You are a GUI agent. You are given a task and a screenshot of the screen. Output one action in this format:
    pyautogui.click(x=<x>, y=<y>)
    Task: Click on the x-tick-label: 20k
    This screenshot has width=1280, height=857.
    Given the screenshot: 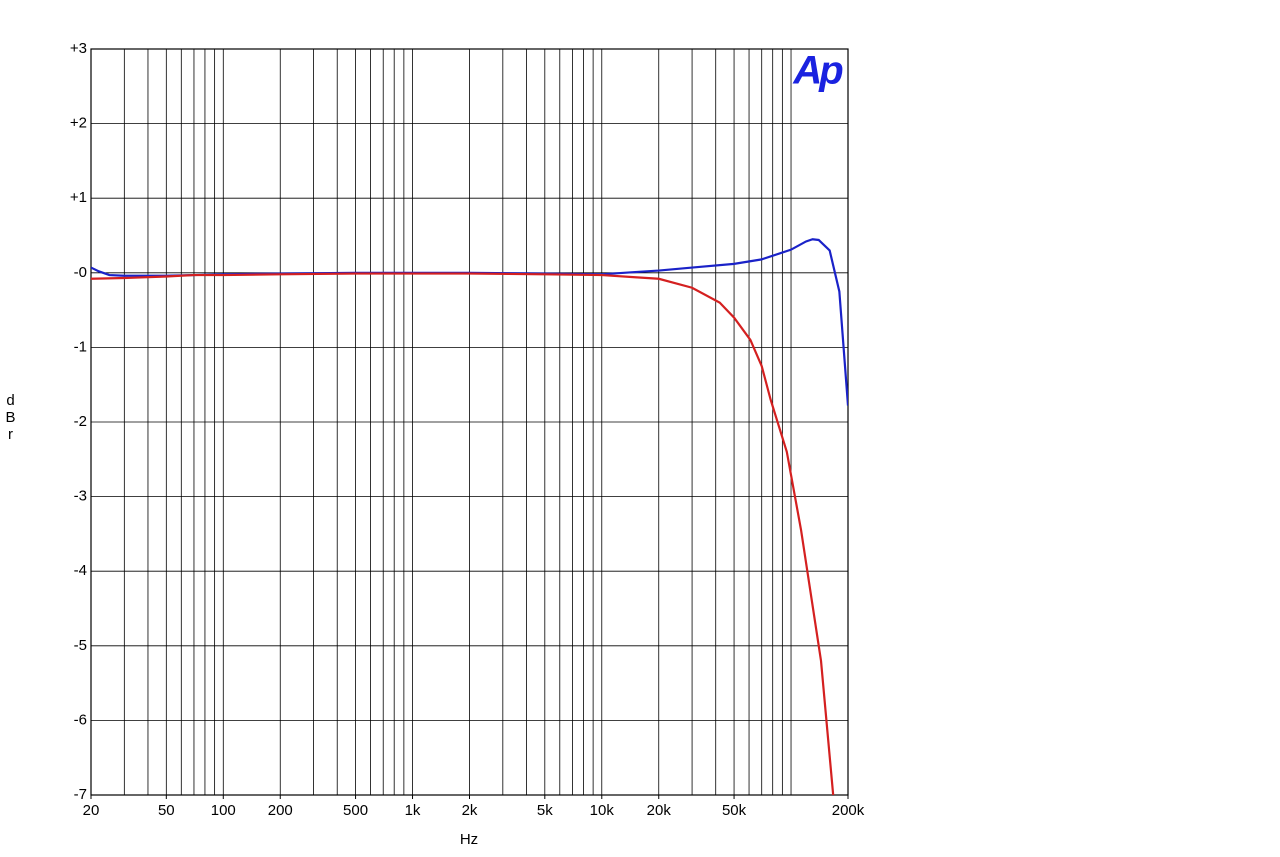 What is the action you would take?
    pyautogui.click(x=659, y=810)
    